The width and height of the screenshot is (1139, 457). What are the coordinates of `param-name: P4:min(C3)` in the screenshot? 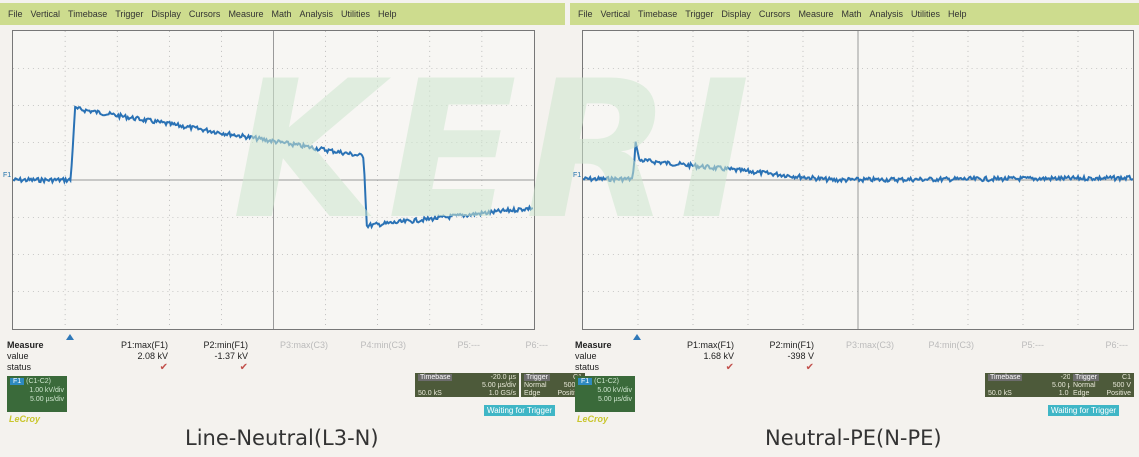 It's located at (951, 345).